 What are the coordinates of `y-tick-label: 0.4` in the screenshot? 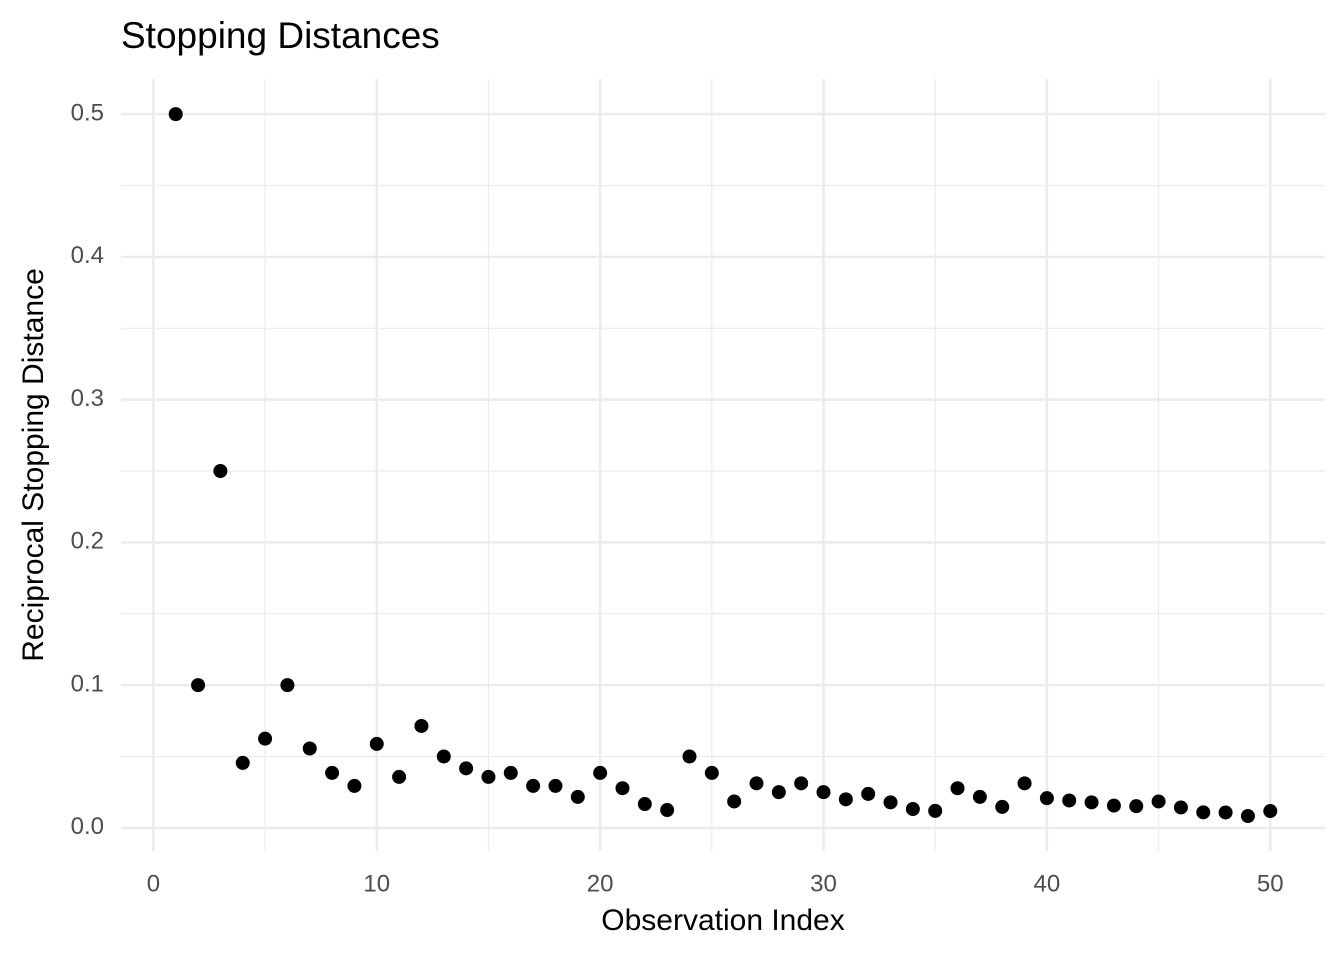 It's located at (87, 255).